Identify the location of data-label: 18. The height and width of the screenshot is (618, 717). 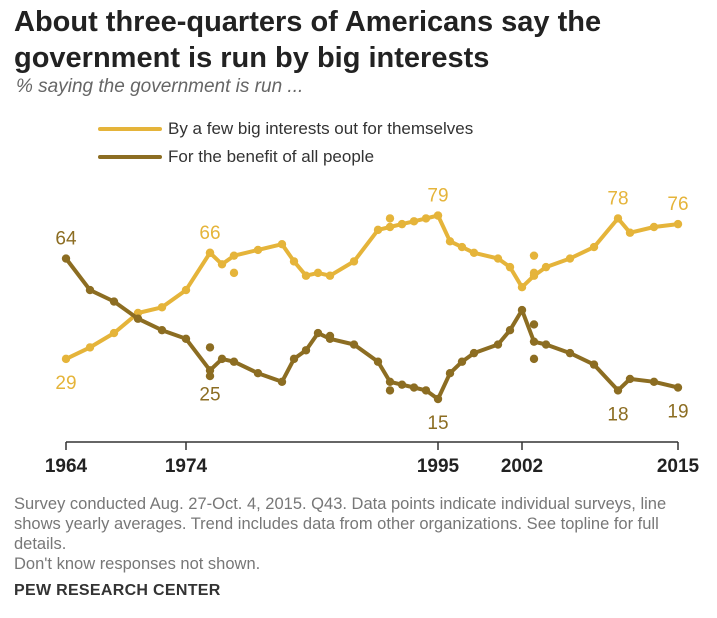
(617, 414).